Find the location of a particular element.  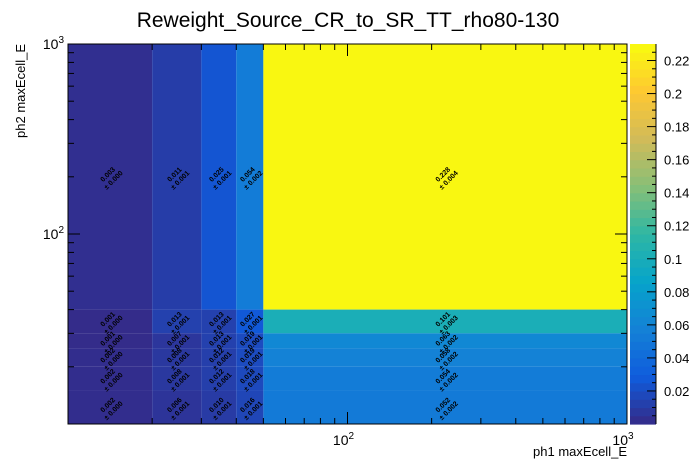

x-tick-label: 103 is located at coordinates (623, 439).